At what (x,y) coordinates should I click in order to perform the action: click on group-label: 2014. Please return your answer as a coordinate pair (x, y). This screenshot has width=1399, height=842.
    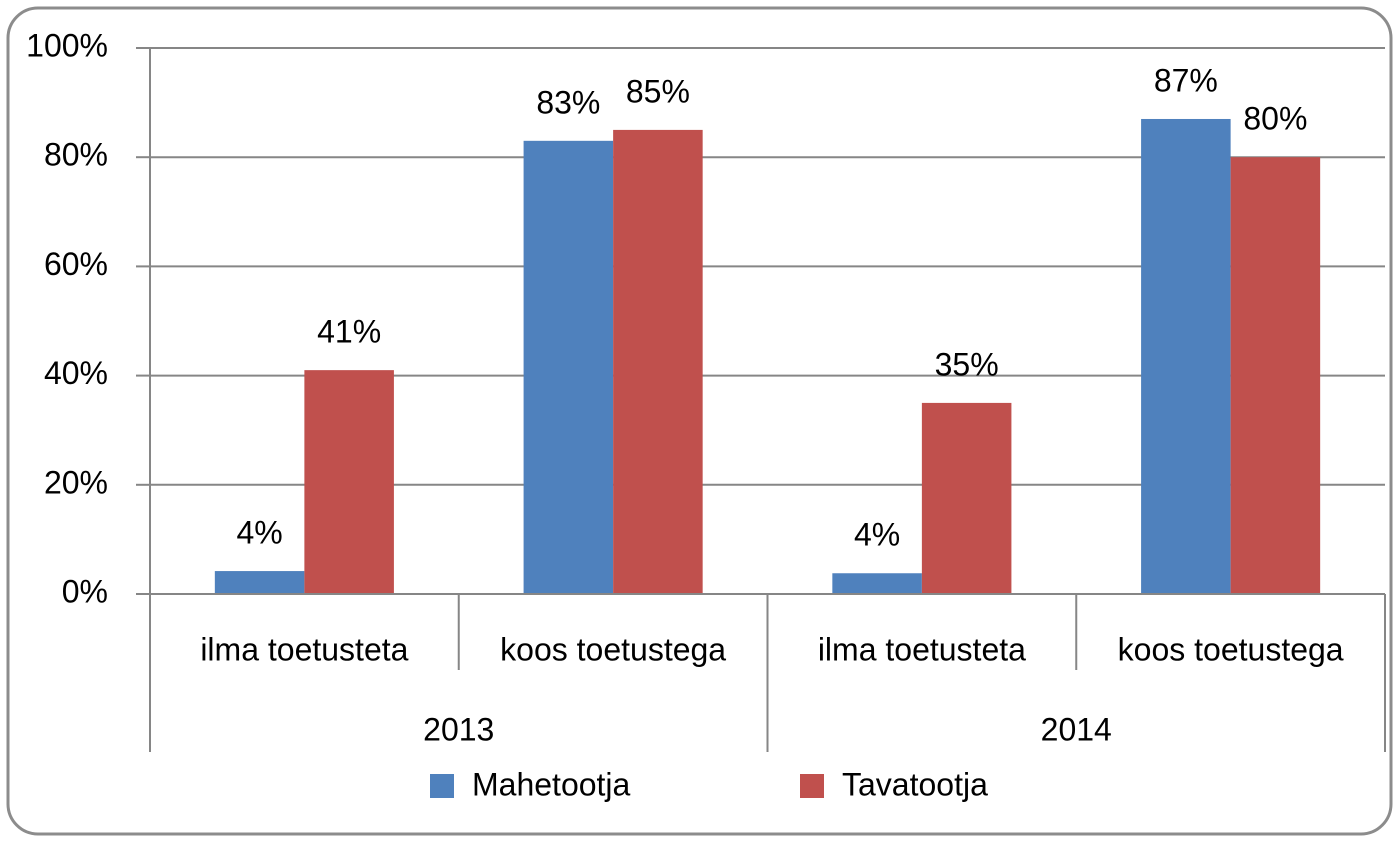
    Looking at the image, I should click on (1076, 729).